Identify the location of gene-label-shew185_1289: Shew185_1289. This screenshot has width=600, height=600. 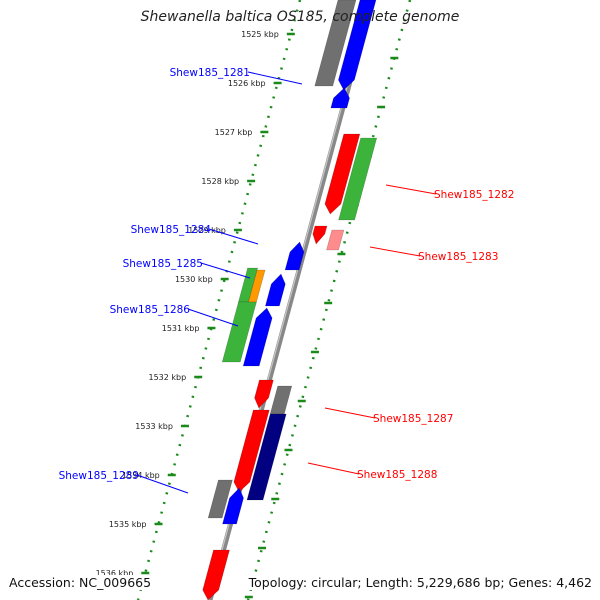
(99, 476).